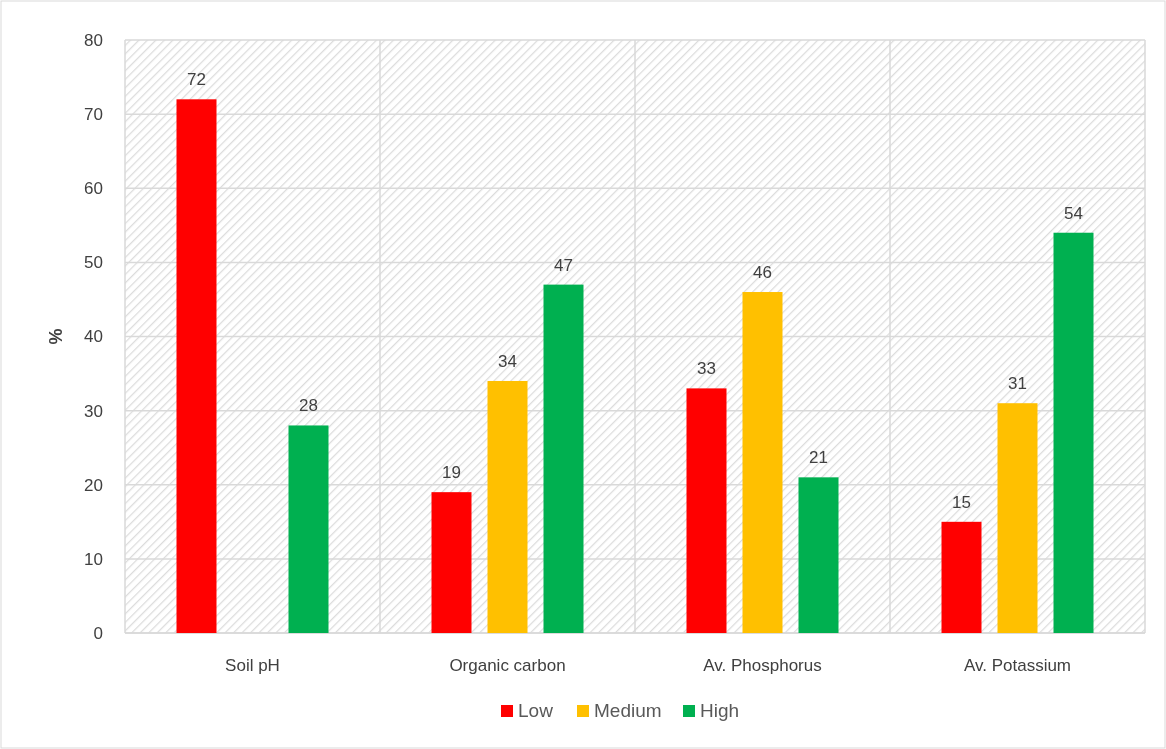 This screenshot has height=749, width=1166. Describe the element at coordinates (93, 263) in the screenshot. I see `y-tick-label: 50` at that location.